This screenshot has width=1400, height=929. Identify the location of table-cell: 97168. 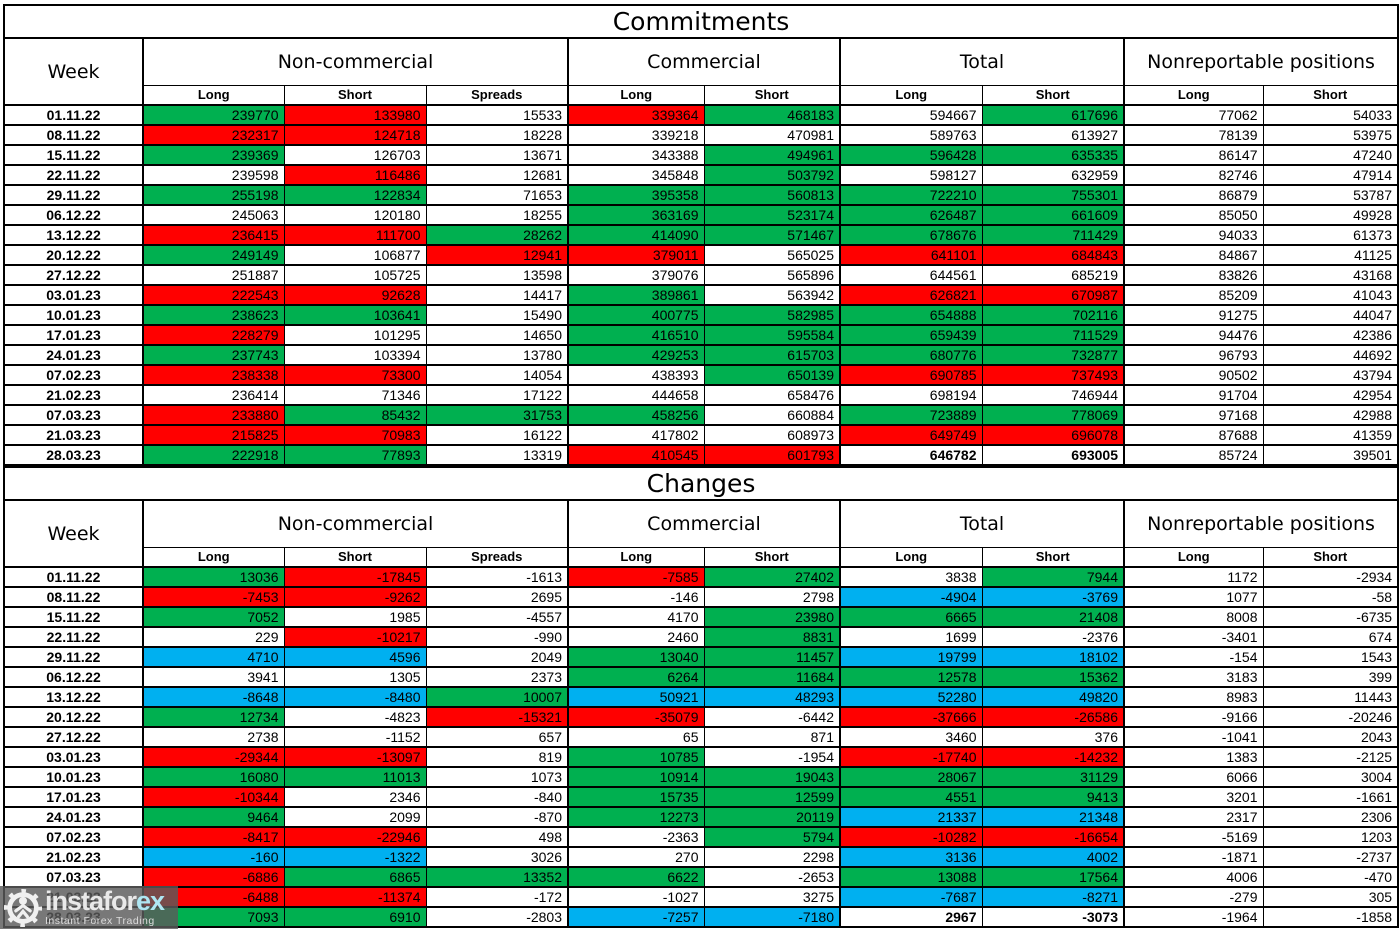
(1193, 415).